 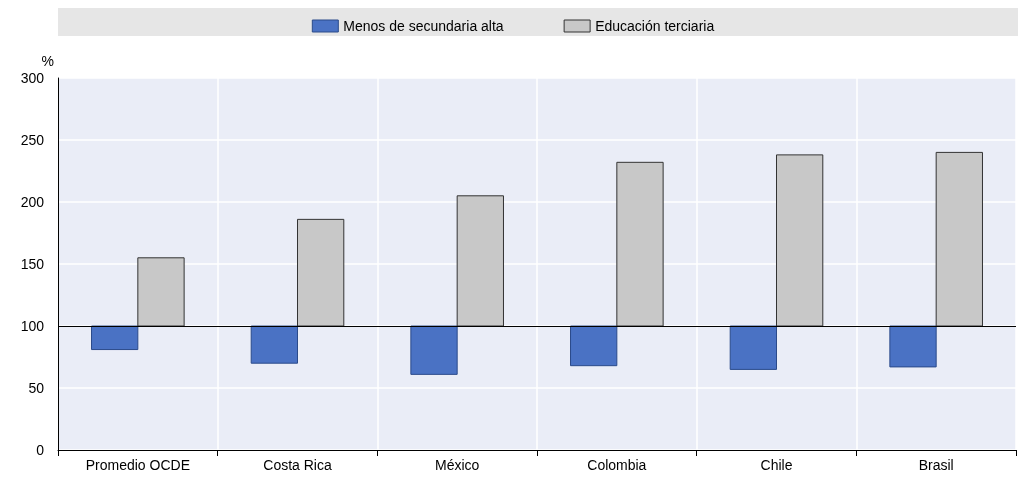 What do you see at coordinates (457, 465) in the screenshot?
I see `x-tick-label: México` at bounding box center [457, 465].